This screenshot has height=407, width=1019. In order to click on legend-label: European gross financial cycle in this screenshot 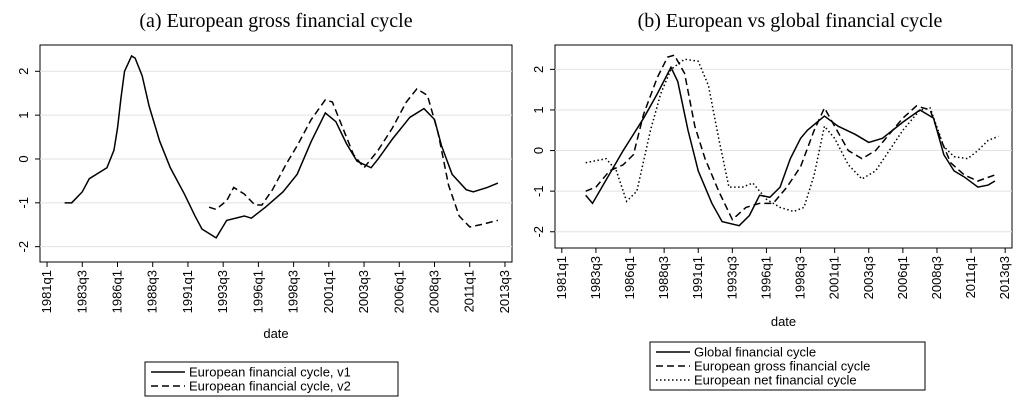, I will do `click(782, 366)`.